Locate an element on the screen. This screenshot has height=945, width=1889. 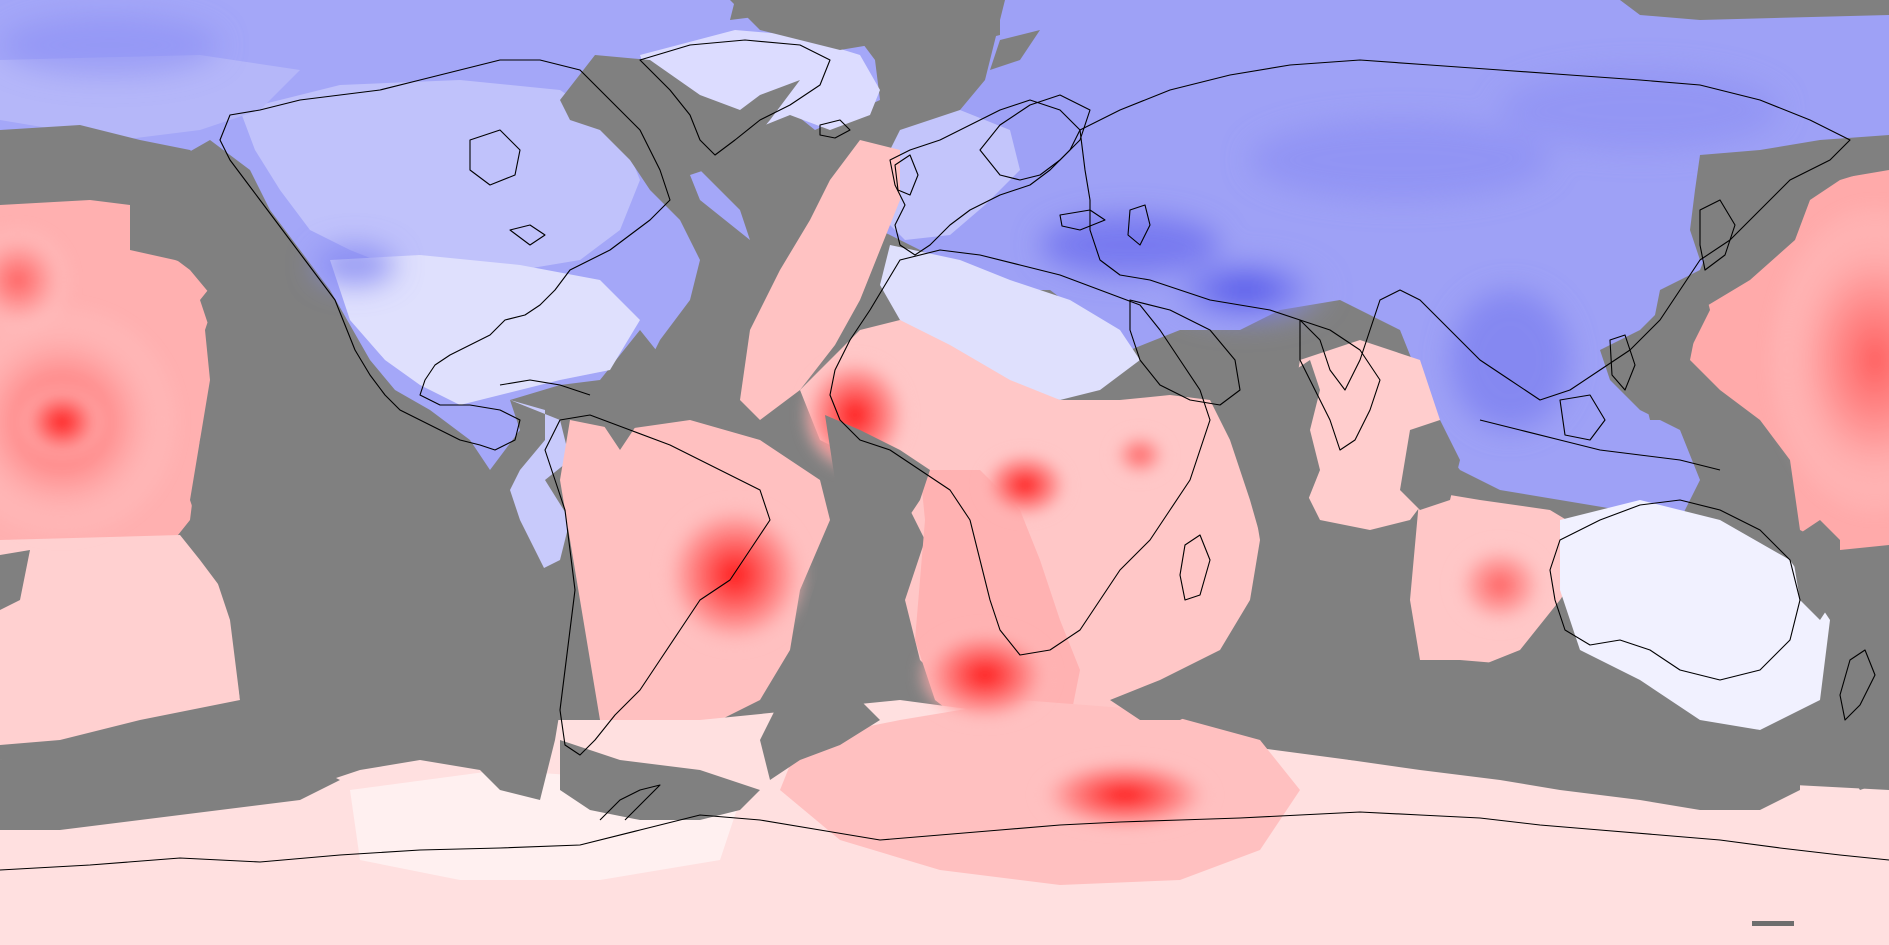
coast-antarctic-peninsula is located at coordinates (630, 802).